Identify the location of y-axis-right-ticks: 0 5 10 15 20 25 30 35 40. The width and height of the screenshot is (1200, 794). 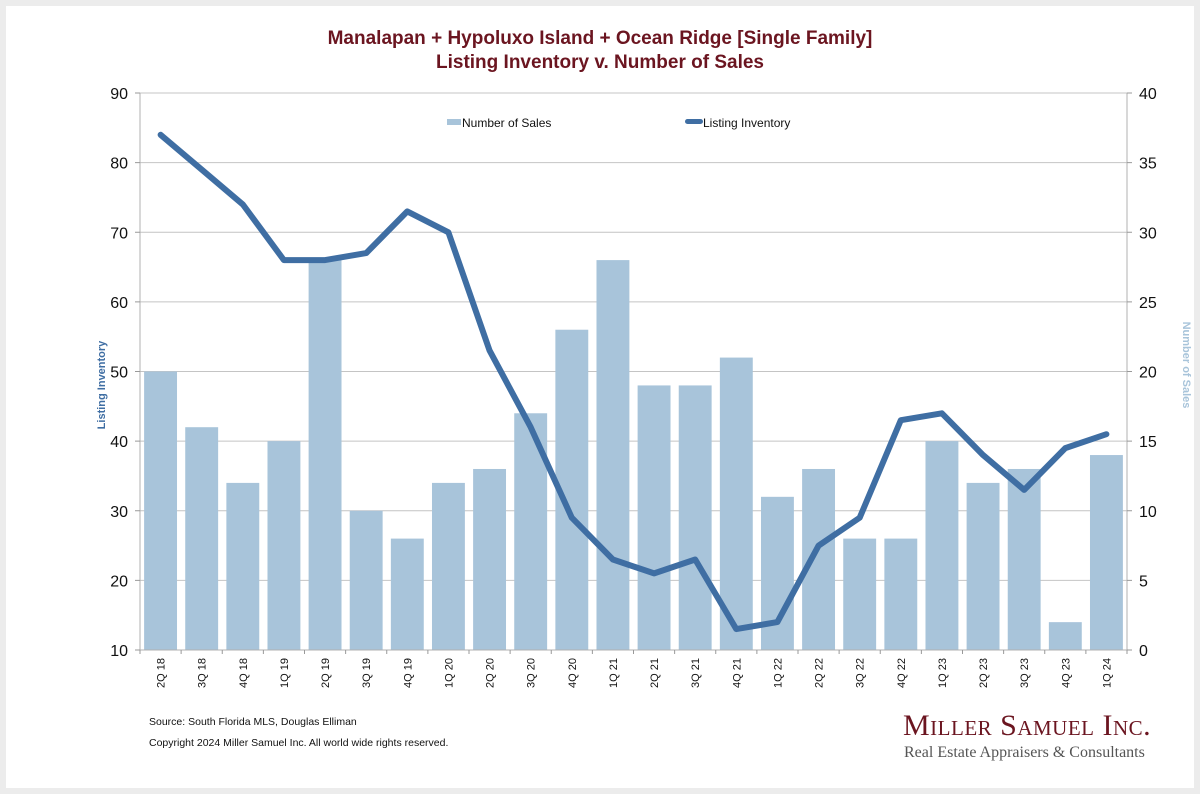
(1142, 373).